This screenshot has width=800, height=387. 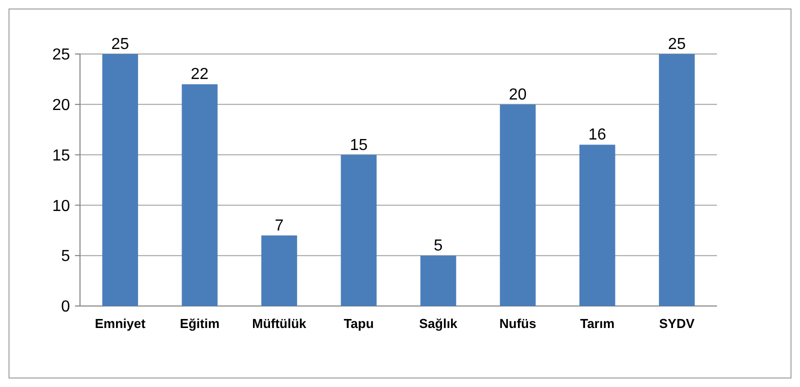 I want to click on x-tick-label: Tapu, so click(x=359, y=323).